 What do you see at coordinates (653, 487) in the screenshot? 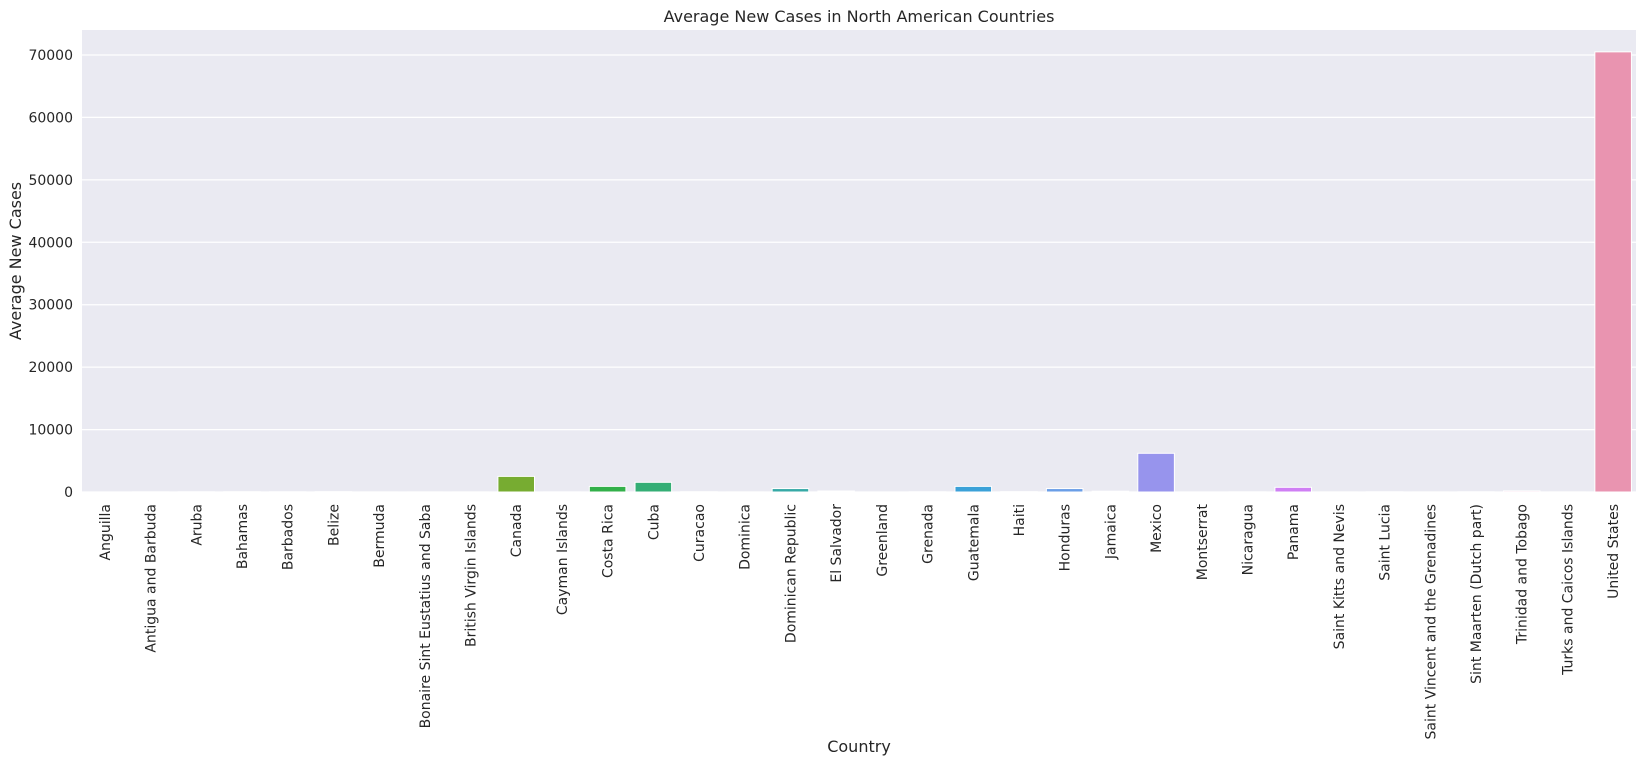
I see `bar-cuba` at bounding box center [653, 487].